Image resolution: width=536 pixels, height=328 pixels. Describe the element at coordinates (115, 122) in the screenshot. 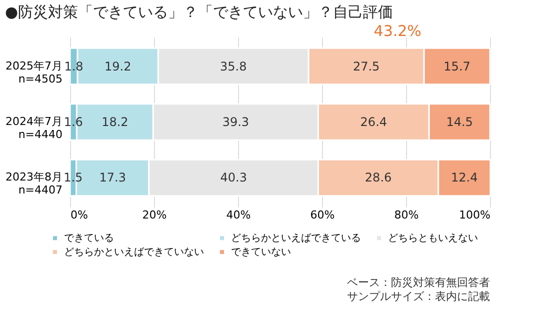

I see `data-label: 18.2` at that location.